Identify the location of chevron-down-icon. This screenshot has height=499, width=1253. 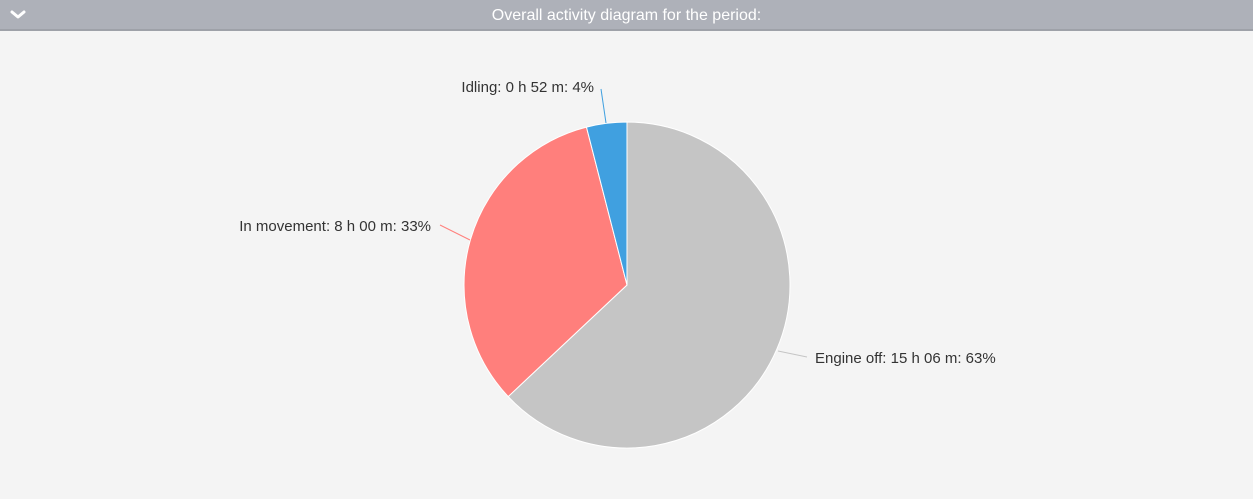
(18, 15).